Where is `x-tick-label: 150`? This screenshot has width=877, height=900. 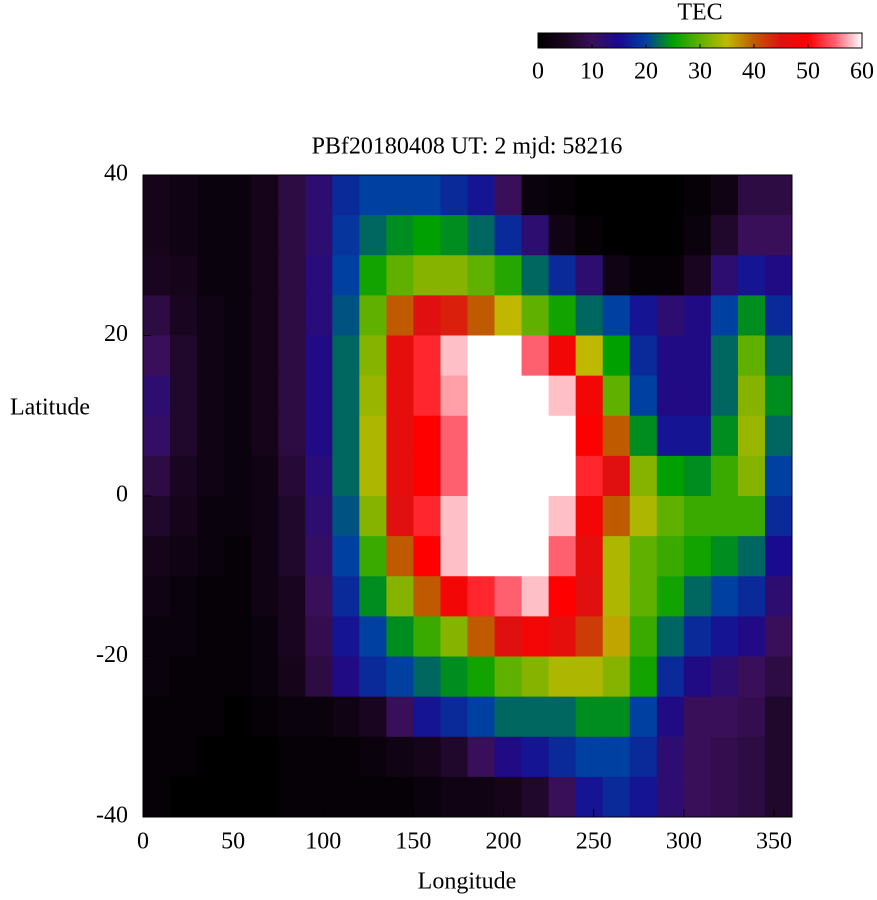
x-tick-label: 150 is located at coordinates (413, 842).